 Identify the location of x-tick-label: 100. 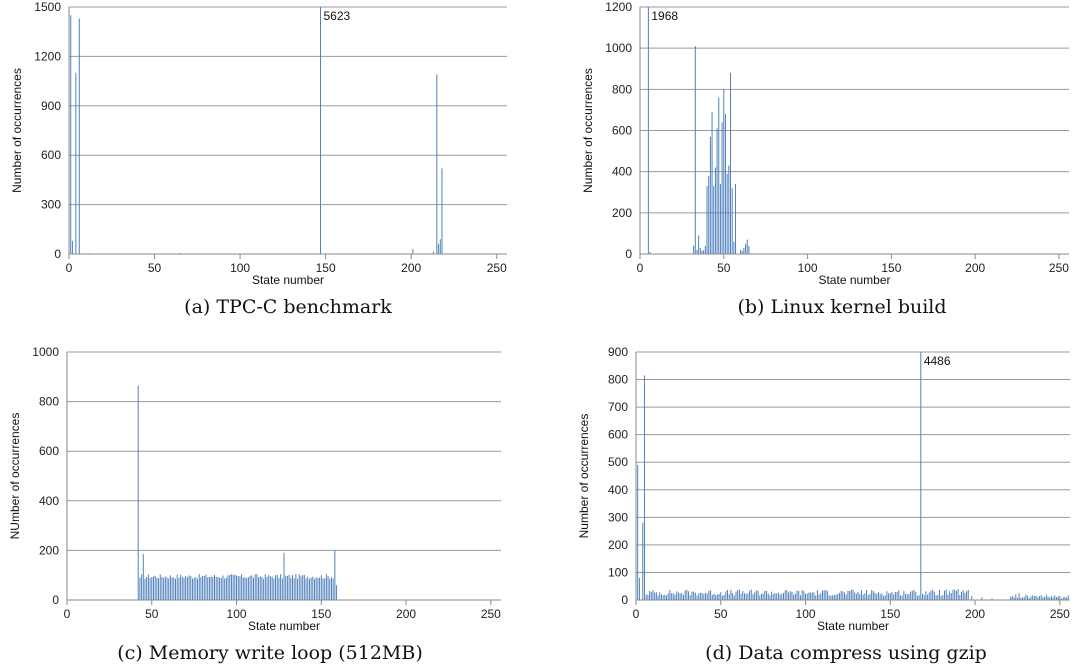
(237, 614).